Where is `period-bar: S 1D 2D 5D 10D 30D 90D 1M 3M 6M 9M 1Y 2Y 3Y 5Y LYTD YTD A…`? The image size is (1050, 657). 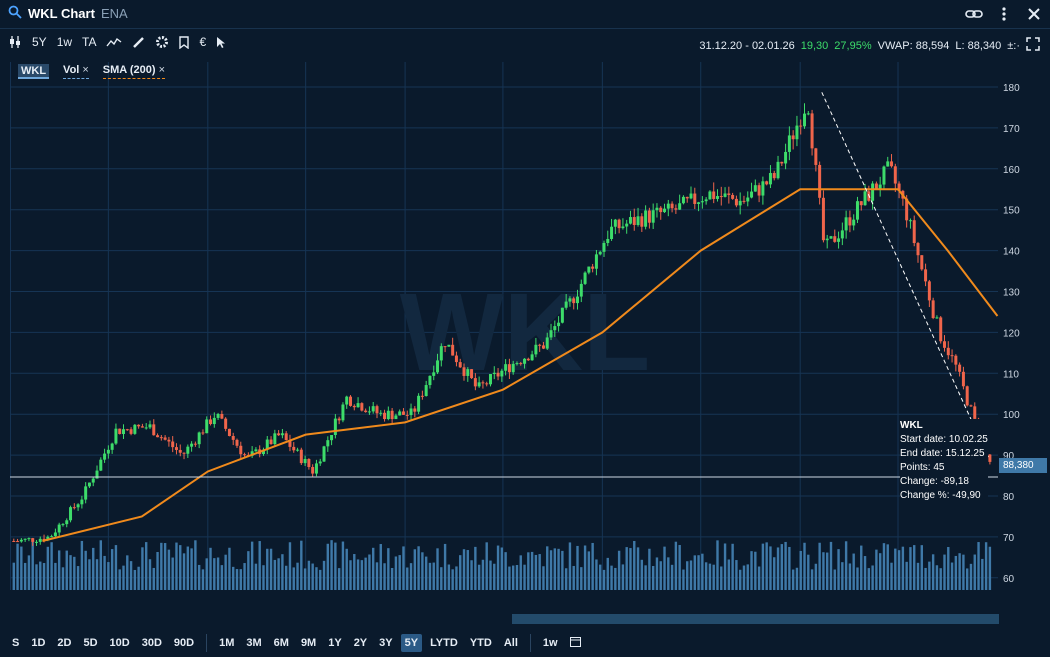 period-bar: S 1D 2D 5D 10D 30D 90D 1M 3M 6M 9M 1Y 2Y 3Y 5Y LYTD YTD A… is located at coordinates (525, 642).